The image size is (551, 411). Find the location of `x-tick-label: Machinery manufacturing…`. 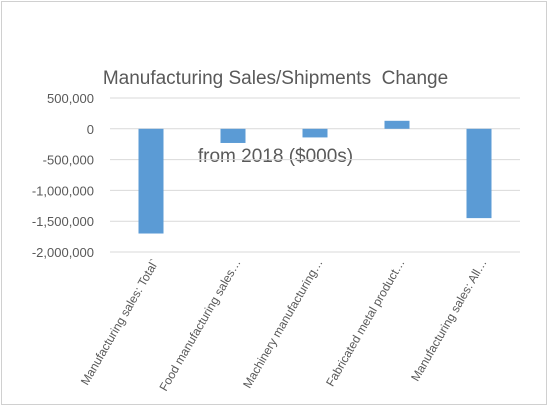

x-tick-label: Machinery manufacturing… is located at coordinates (282, 324).